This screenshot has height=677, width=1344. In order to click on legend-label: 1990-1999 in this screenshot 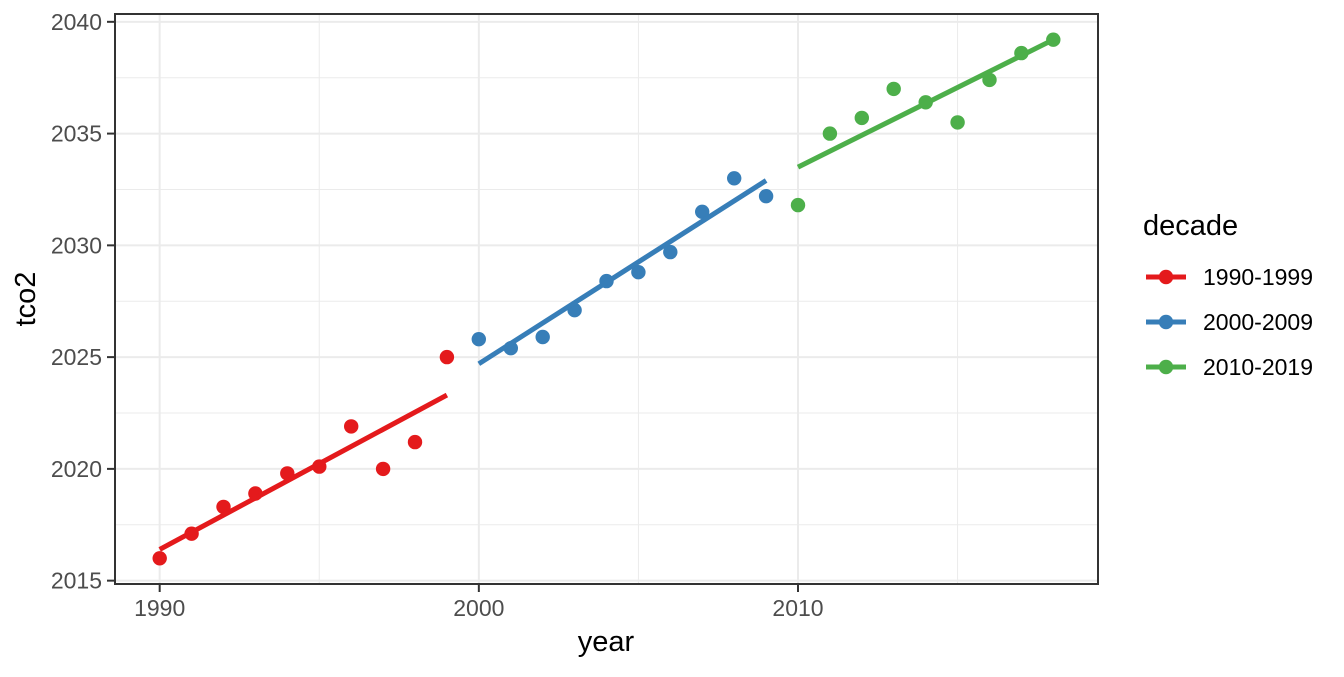, I will do `click(1258, 277)`.